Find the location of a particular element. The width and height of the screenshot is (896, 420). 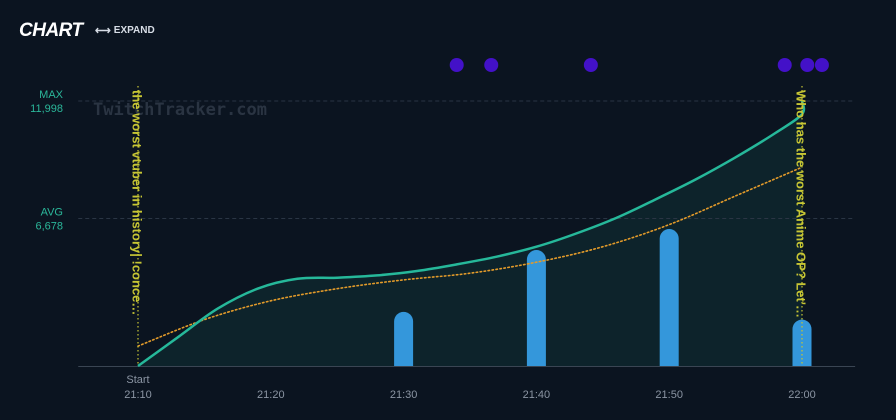

x-tick-label: 22:00 is located at coordinates (802, 395).